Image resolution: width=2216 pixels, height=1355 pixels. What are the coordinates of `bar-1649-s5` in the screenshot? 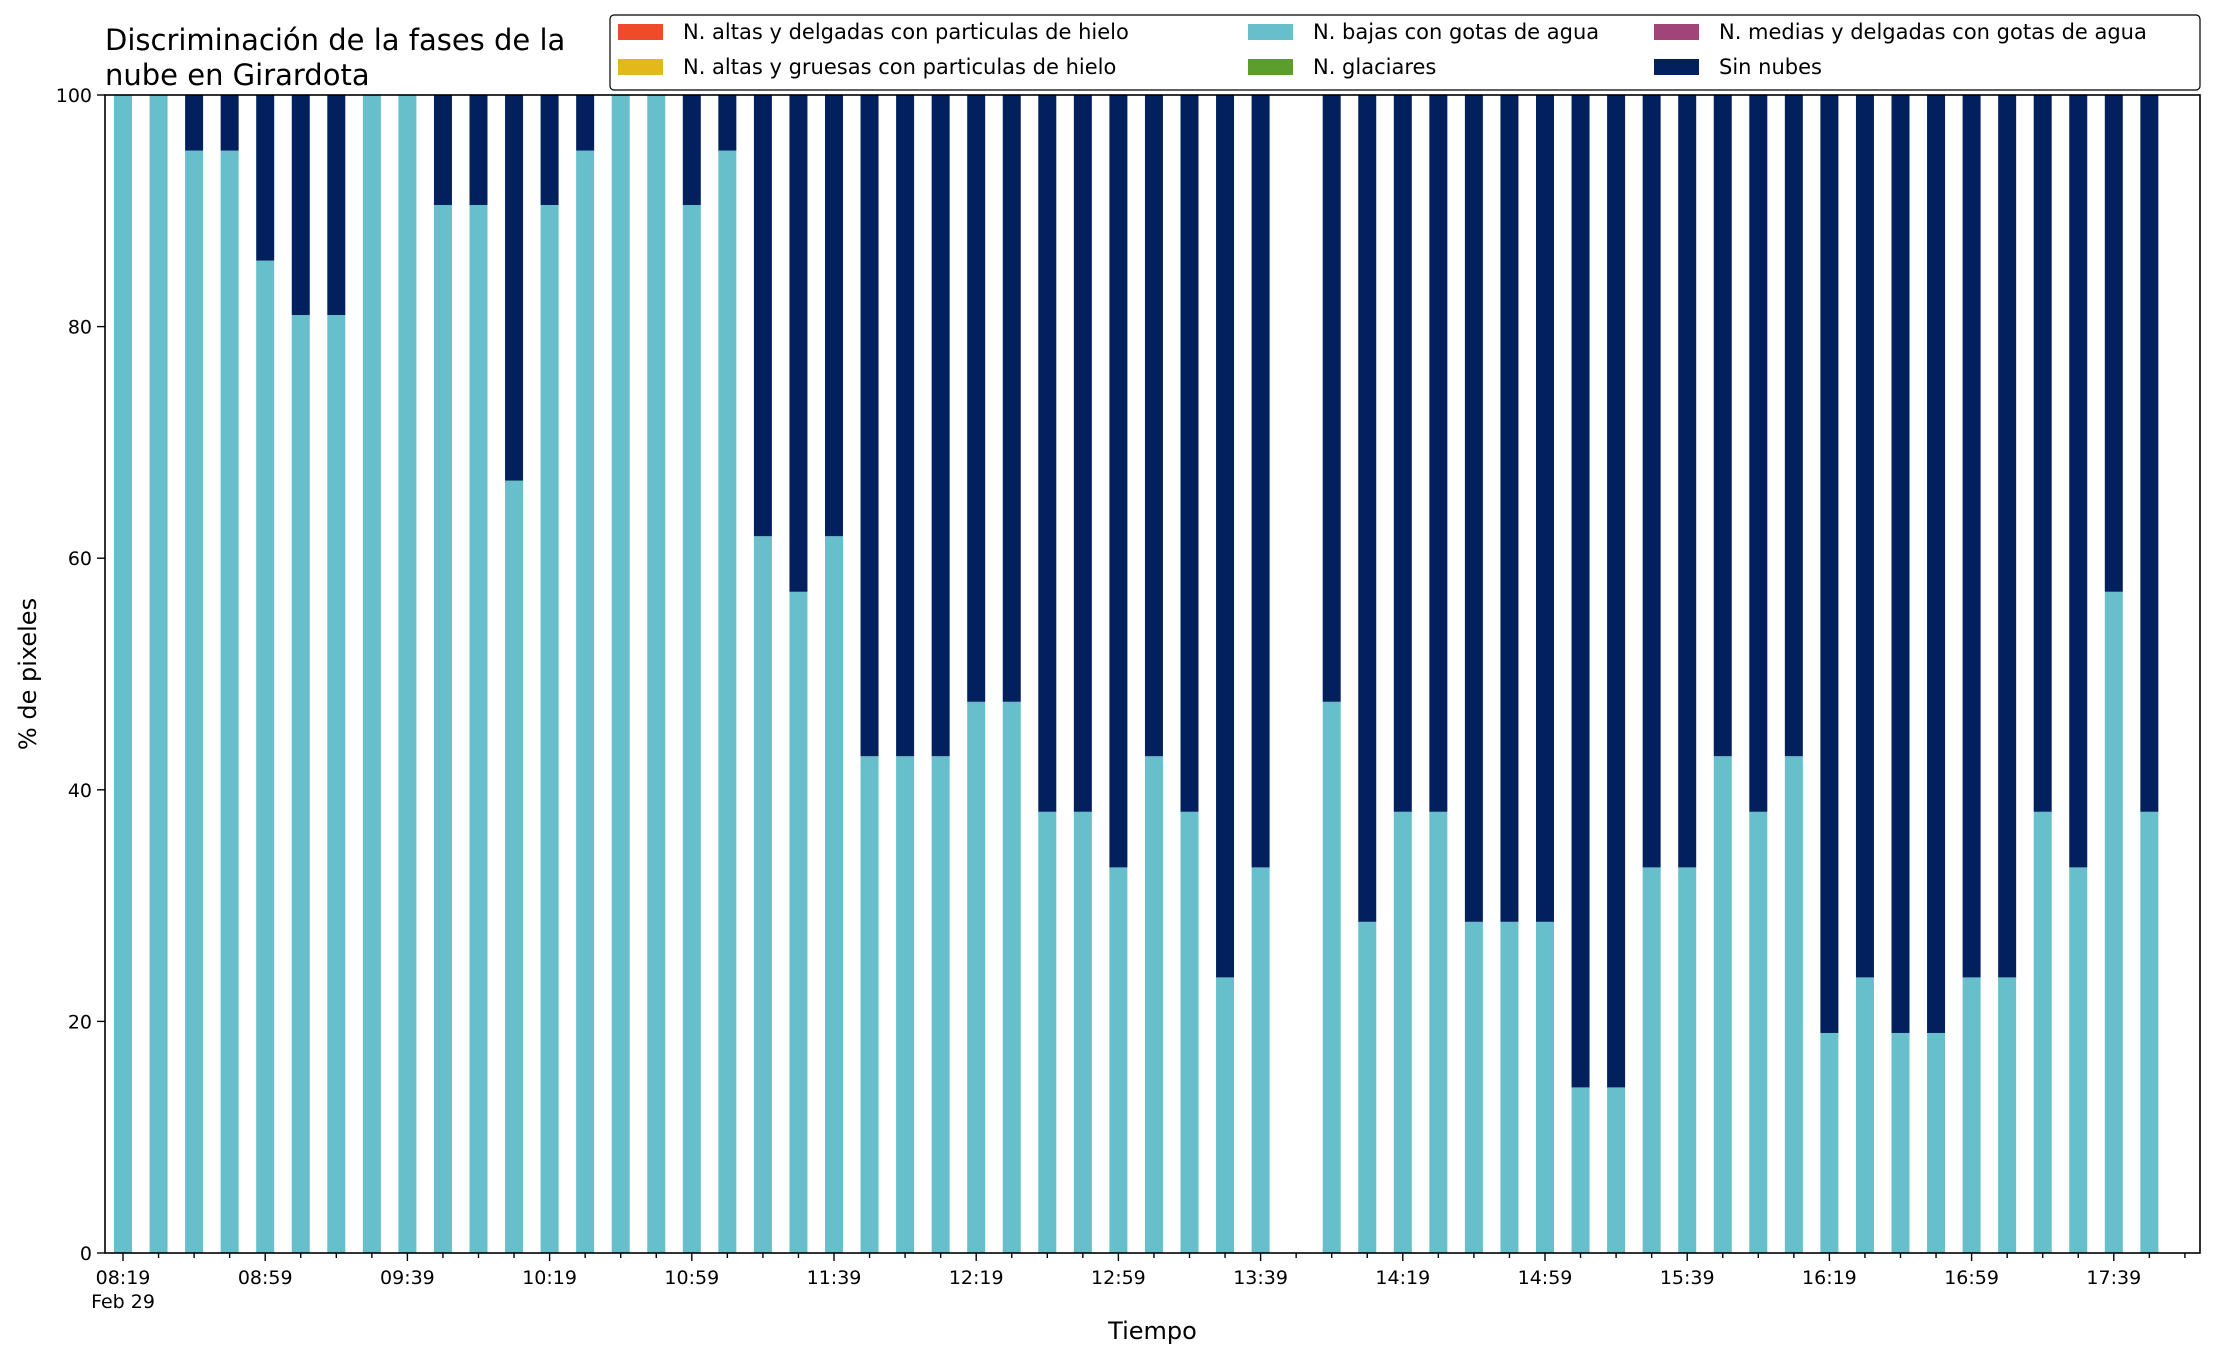 It's located at (1936, 564).